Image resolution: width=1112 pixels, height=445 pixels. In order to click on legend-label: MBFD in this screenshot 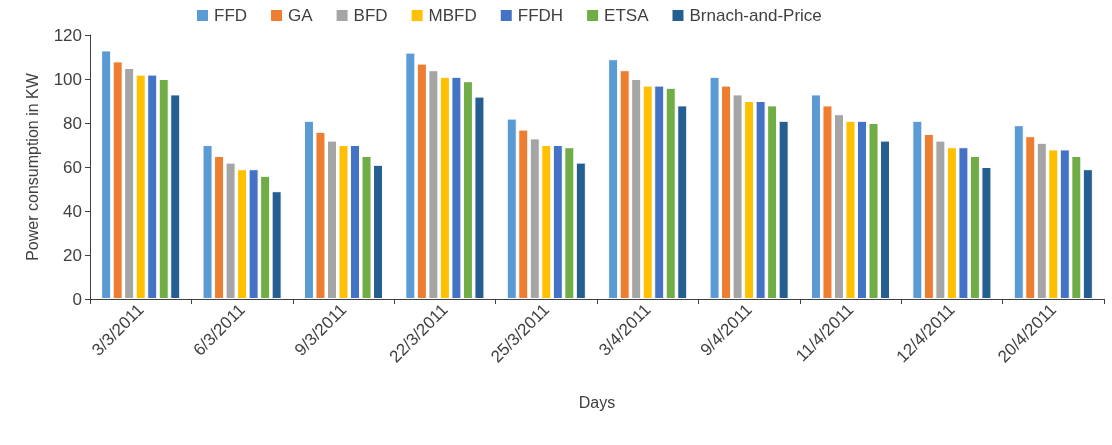, I will do `click(452, 15)`.